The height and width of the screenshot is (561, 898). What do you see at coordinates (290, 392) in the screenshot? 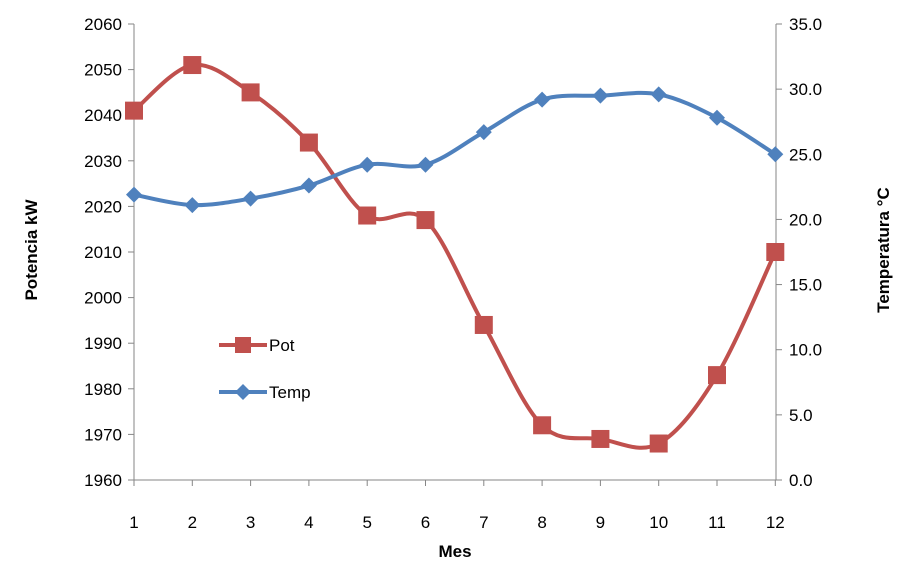
I see `legend-label-temp: Temp` at bounding box center [290, 392].